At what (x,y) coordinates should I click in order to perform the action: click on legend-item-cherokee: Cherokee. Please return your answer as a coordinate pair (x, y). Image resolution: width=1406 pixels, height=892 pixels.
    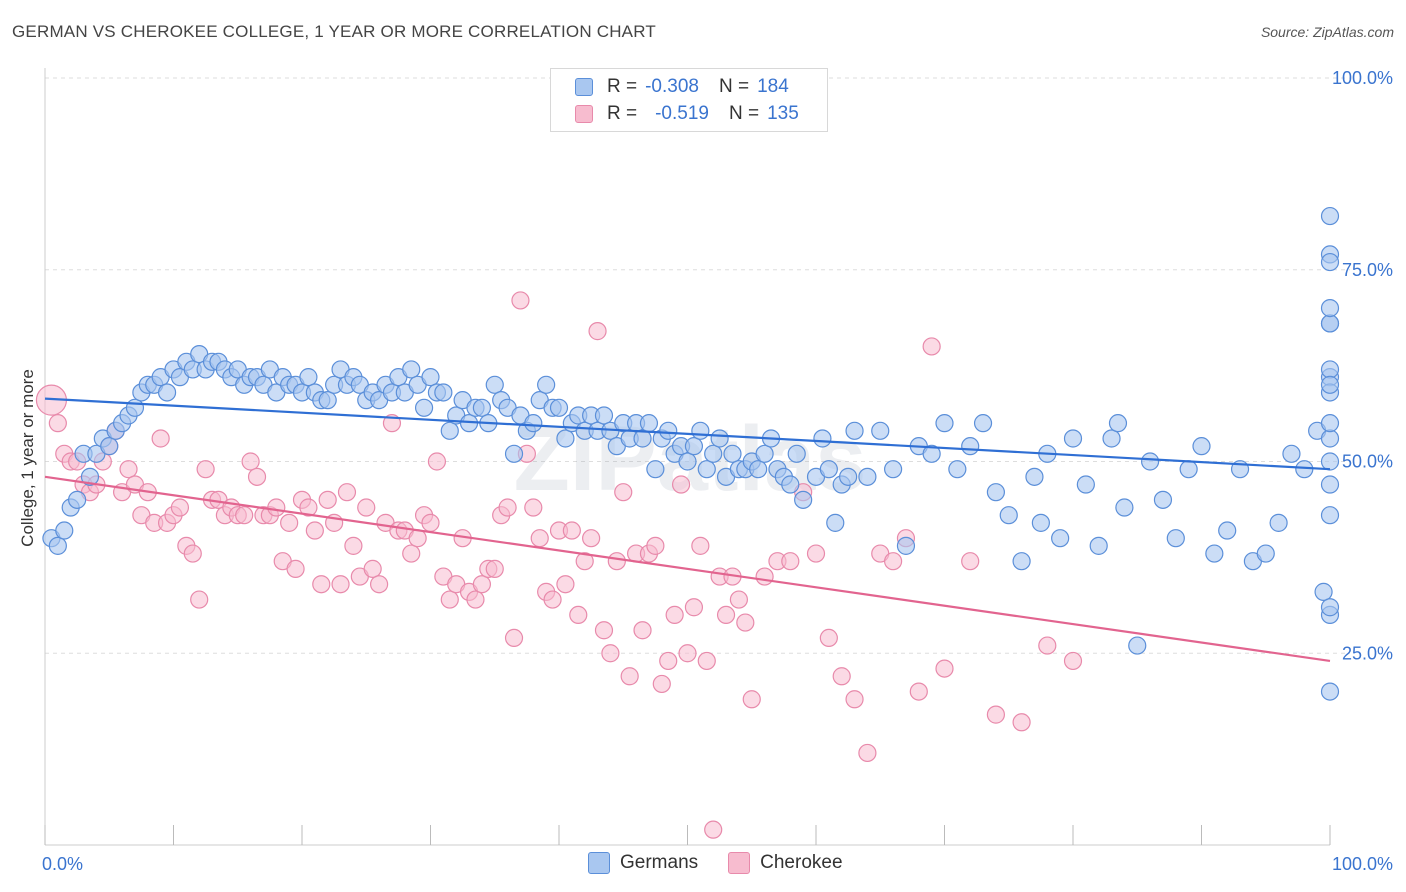
    Looking at the image, I should click on (785, 863).